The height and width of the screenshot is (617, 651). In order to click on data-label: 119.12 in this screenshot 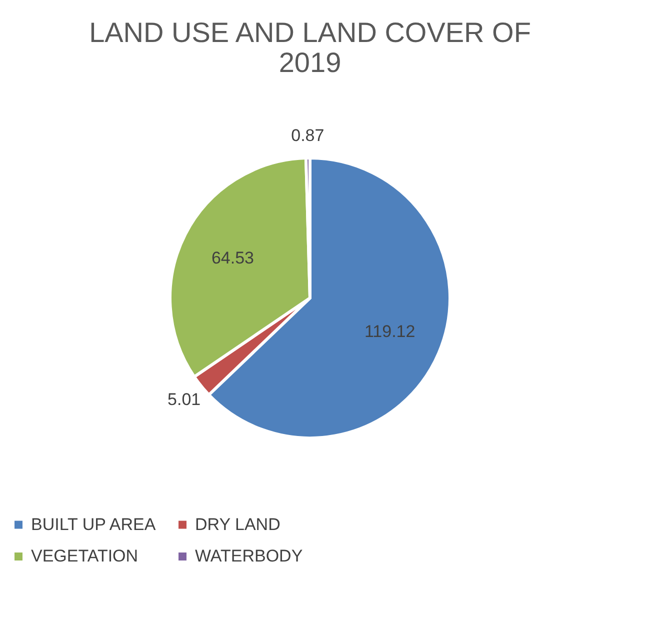, I will do `click(390, 332)`.